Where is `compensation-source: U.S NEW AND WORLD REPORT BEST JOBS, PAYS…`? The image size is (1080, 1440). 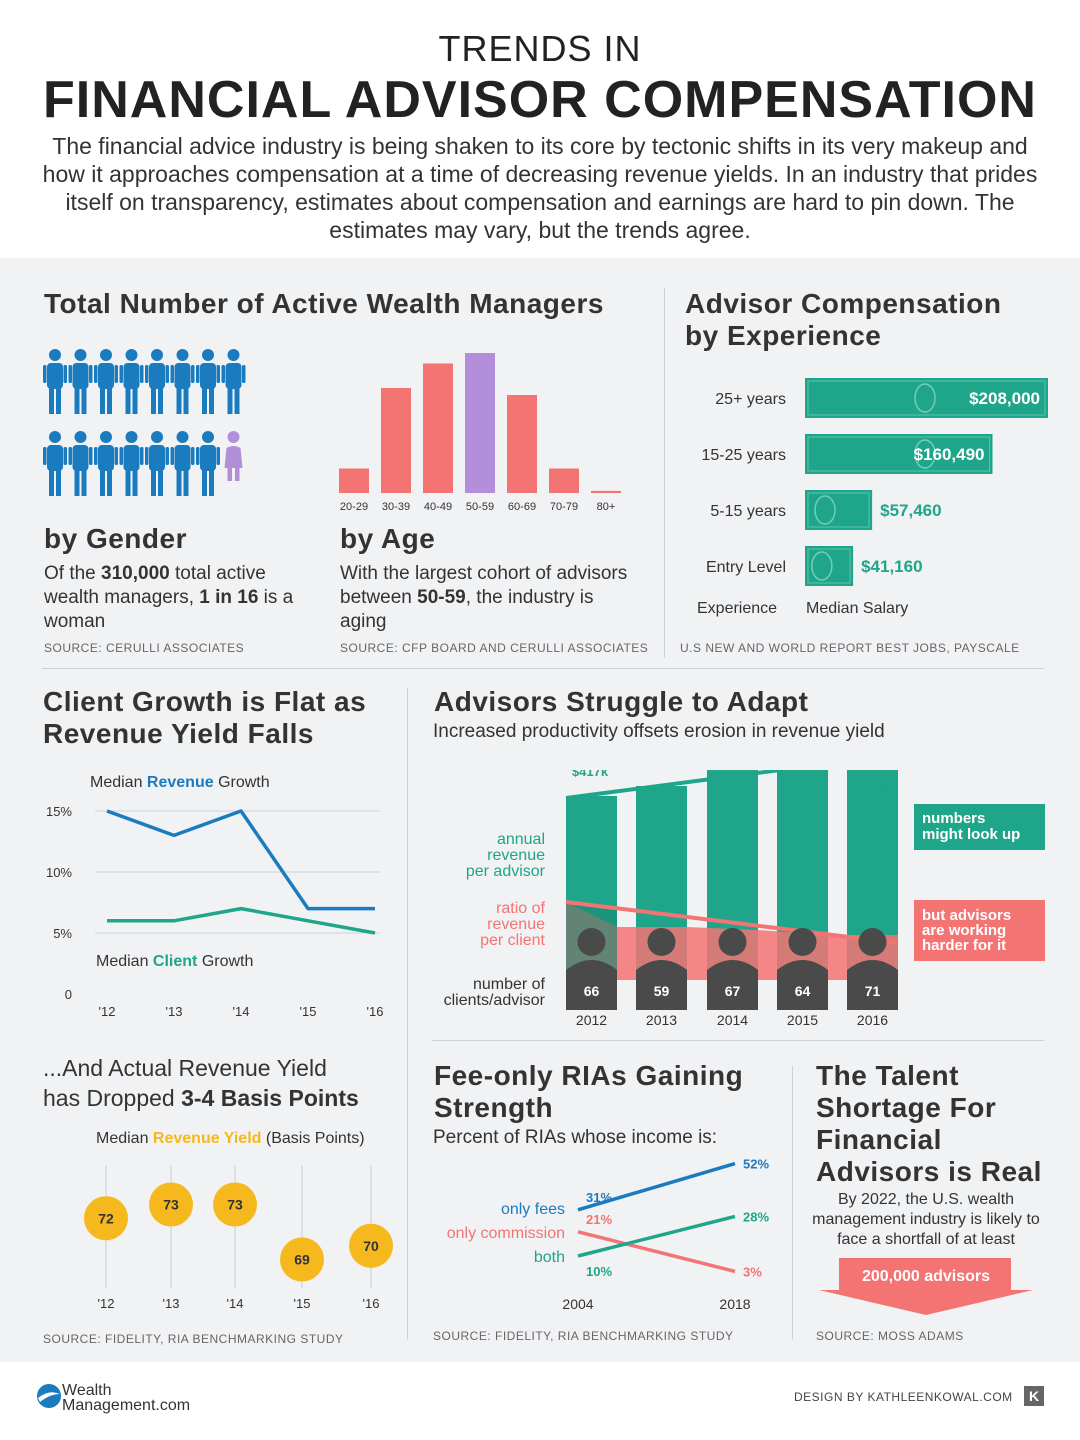 compensation-source: U.S NEW AND WORLD REPORT BEST JOBS, PAYS… is located at coordinates (850, 648).